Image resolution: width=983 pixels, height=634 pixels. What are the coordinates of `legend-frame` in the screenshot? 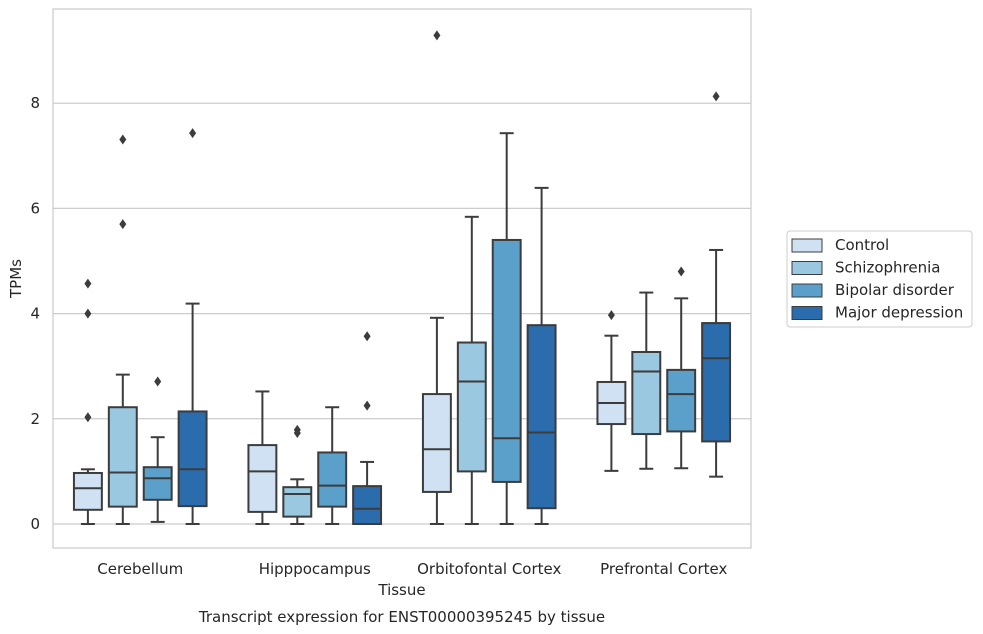 It's located at (879, 279).